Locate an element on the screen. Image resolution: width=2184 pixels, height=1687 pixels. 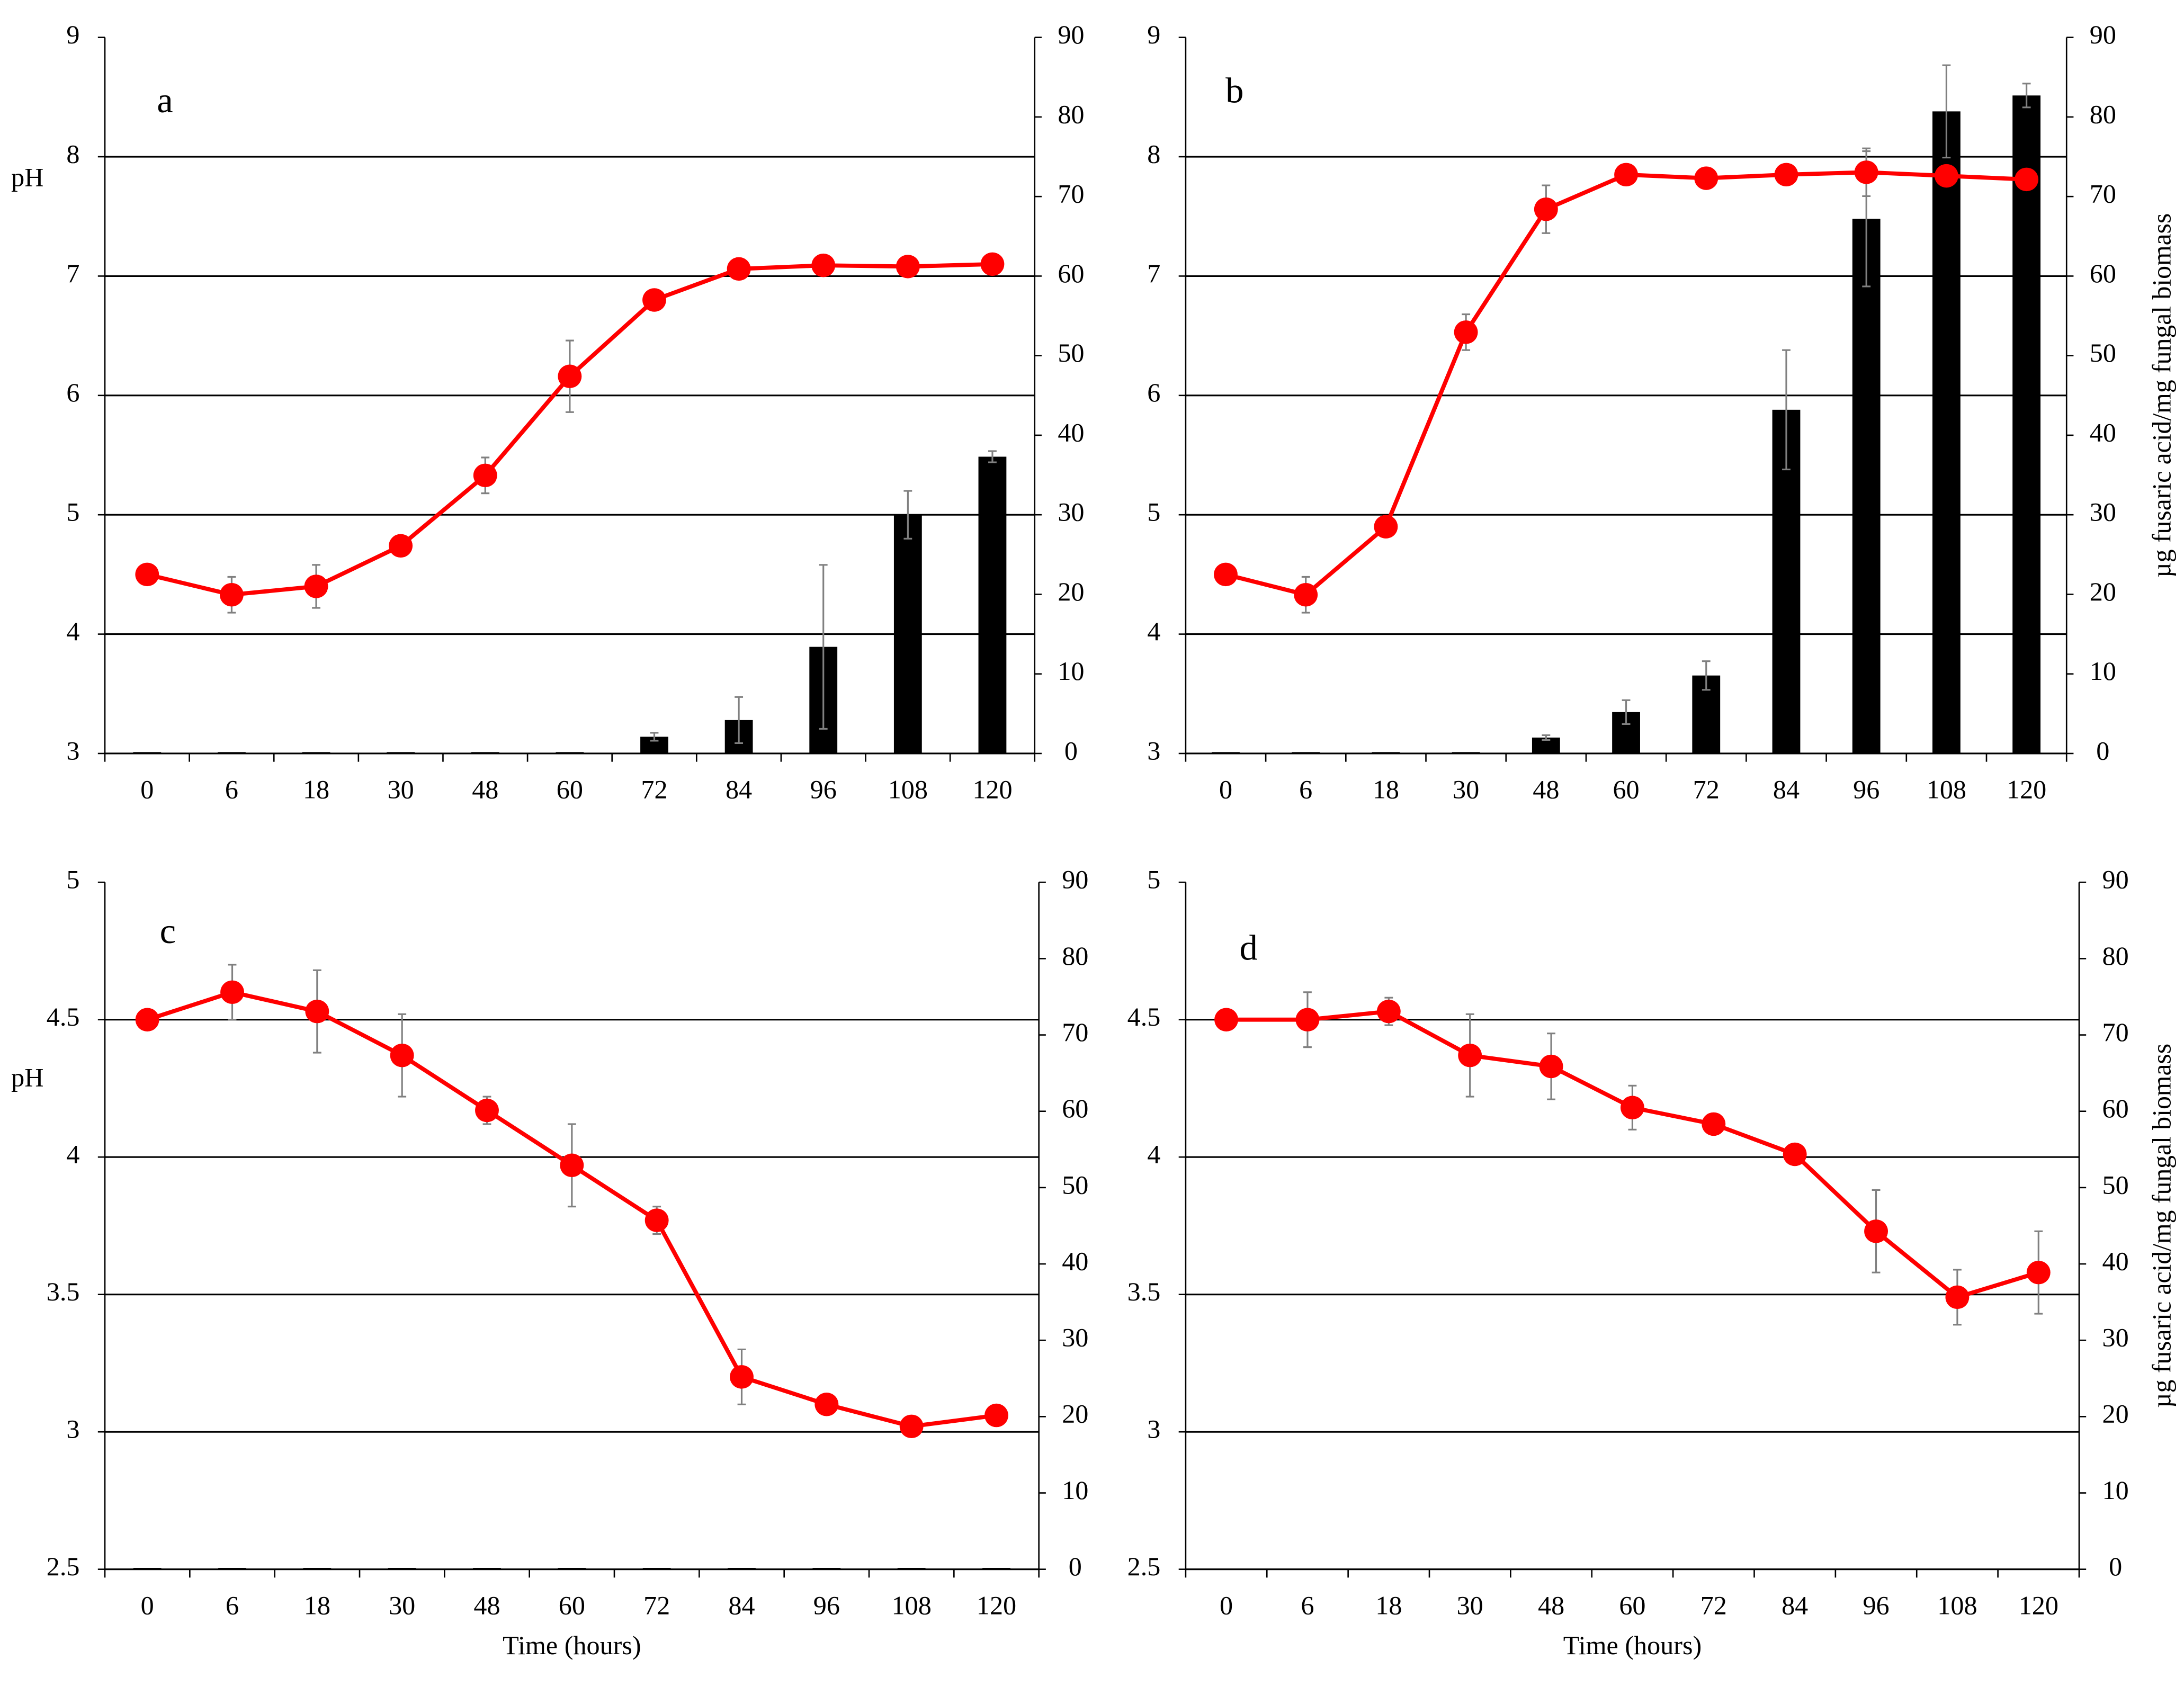
x-tick-label: 108 is located at coordinates (1957, 1605).